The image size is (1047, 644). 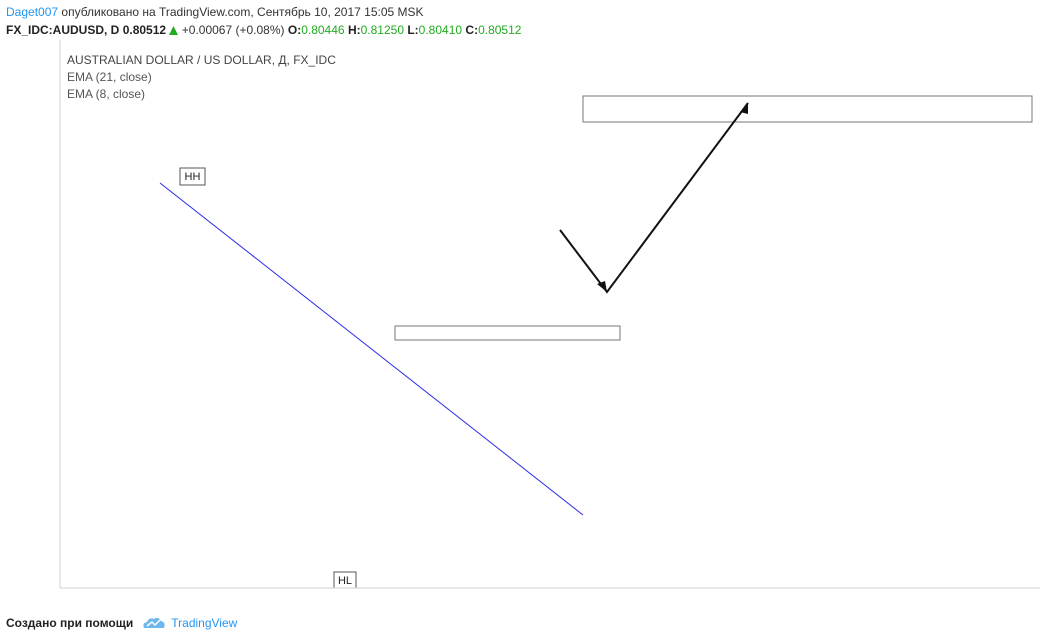 I want to click on annotation-box, so click(x=192, y=176).